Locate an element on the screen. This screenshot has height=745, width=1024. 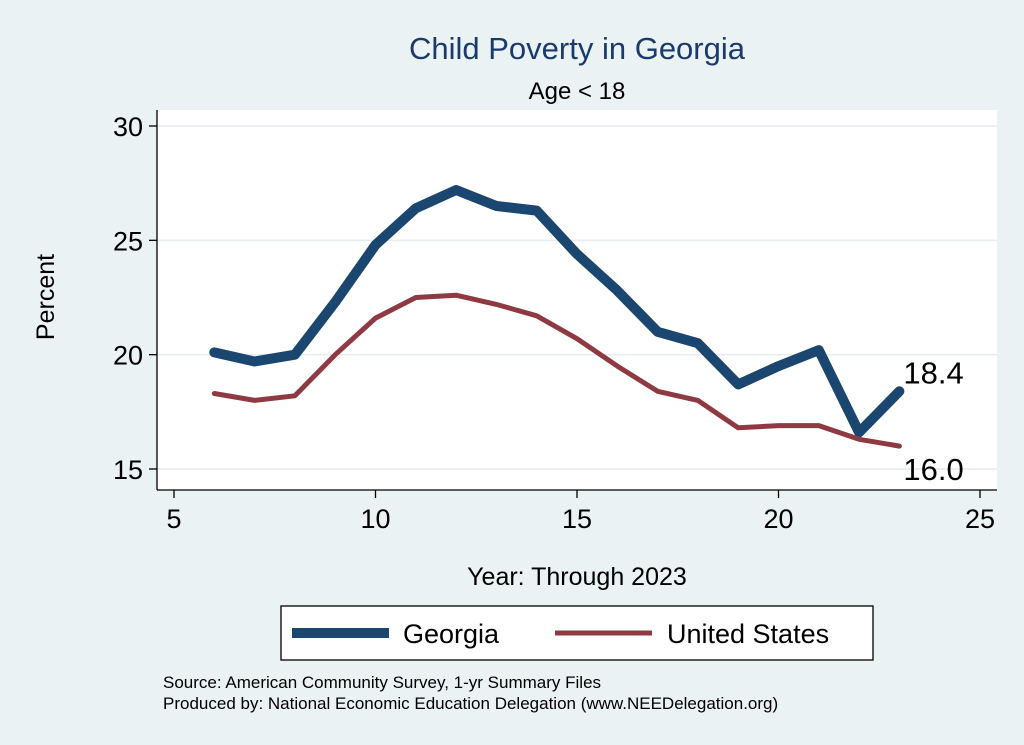
legend-label-united-states: United States is located at coordinates (748, 634).